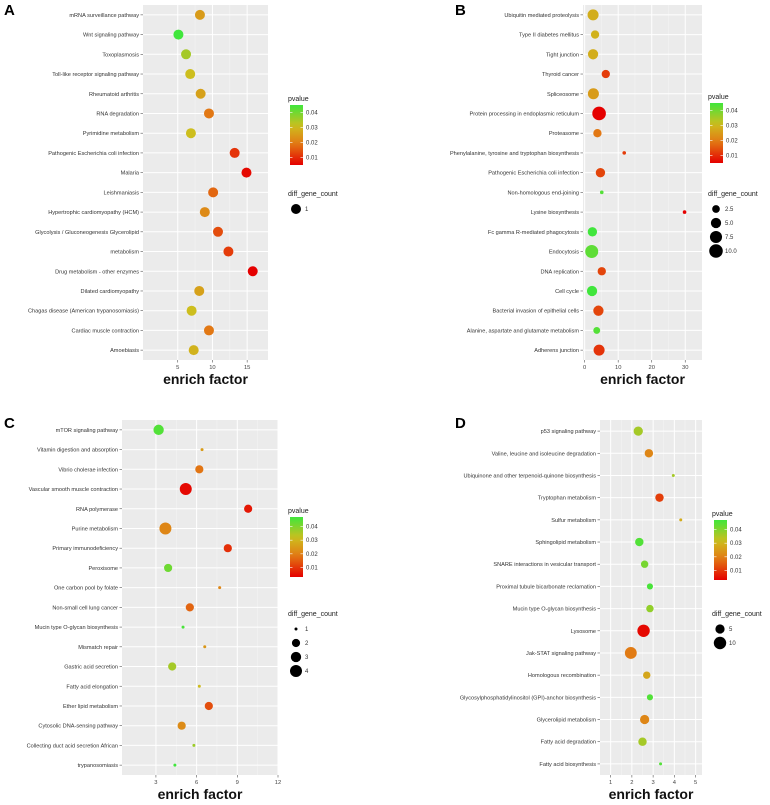 This screenshot has width=770, height=805. What do you see at coordinates (631, 783) in the screenshot?
I see `x-tick-label: 2` at bounding box center [631, 783].